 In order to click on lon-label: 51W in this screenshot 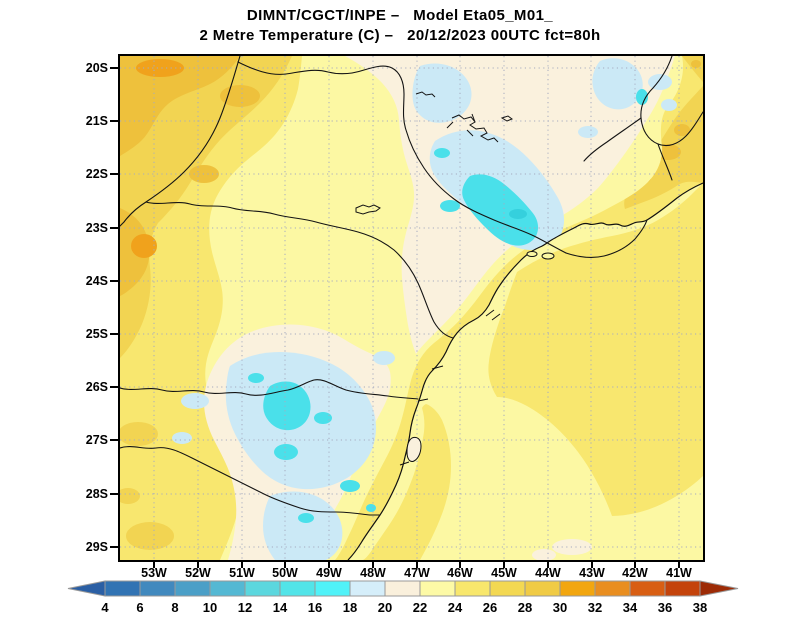, I will do `click(242, 573)`.